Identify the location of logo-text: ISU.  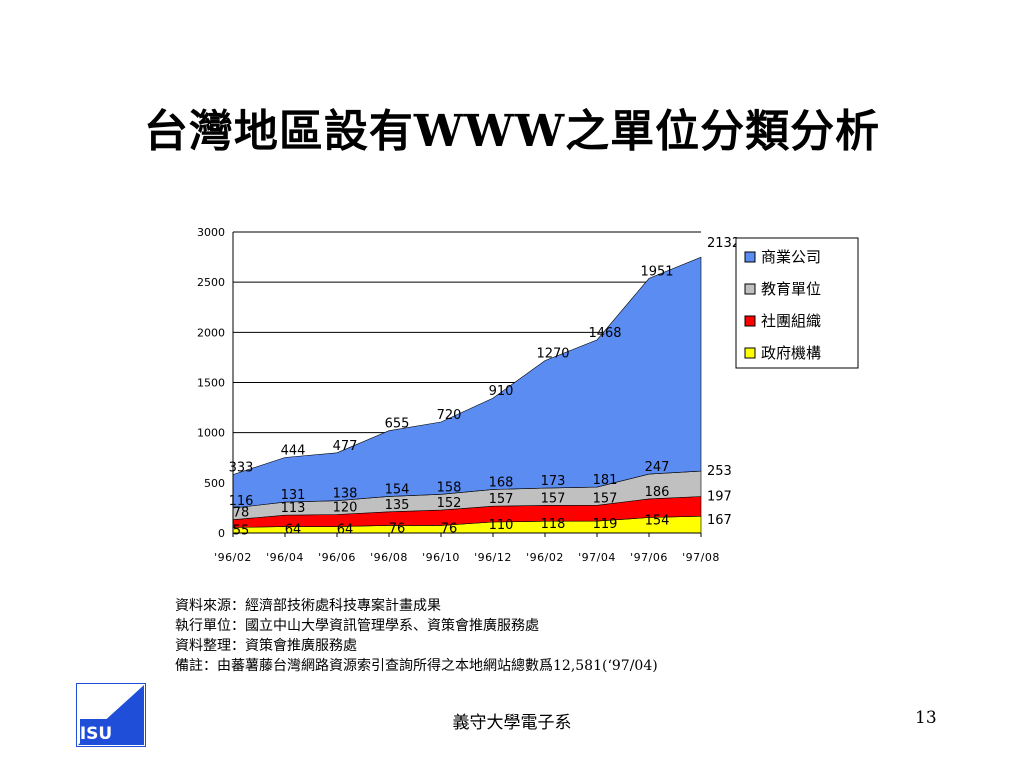
(96, 734).